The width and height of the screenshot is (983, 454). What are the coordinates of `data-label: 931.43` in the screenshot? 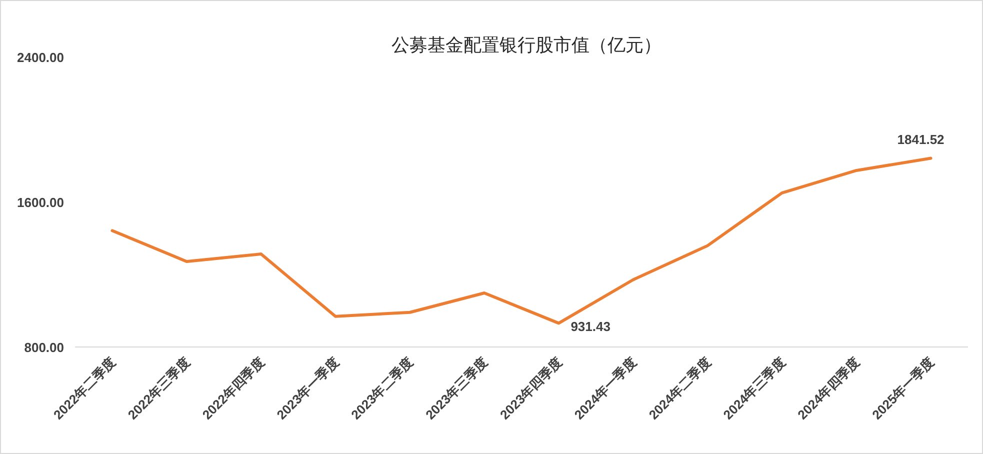 It's located at (590, 326).